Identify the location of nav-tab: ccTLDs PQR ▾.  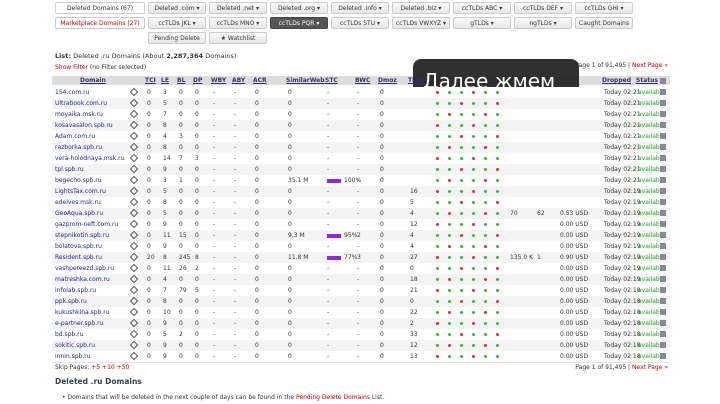
(299, 23).